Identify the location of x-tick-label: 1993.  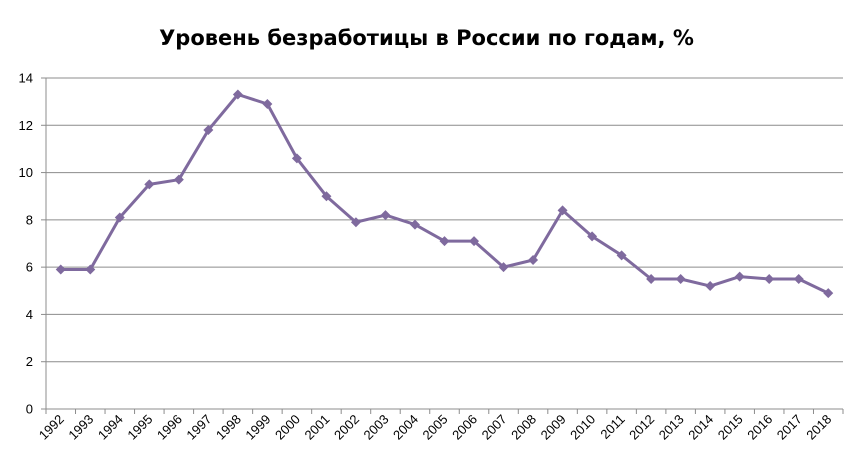
(80, 427).